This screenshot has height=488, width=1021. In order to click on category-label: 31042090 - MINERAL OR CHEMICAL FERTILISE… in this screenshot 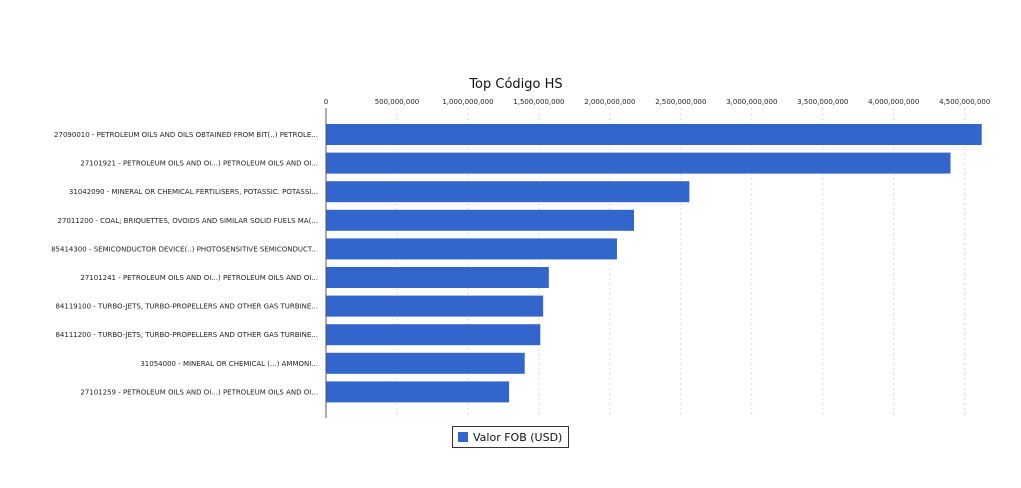, I will do `click(193, 192)`.